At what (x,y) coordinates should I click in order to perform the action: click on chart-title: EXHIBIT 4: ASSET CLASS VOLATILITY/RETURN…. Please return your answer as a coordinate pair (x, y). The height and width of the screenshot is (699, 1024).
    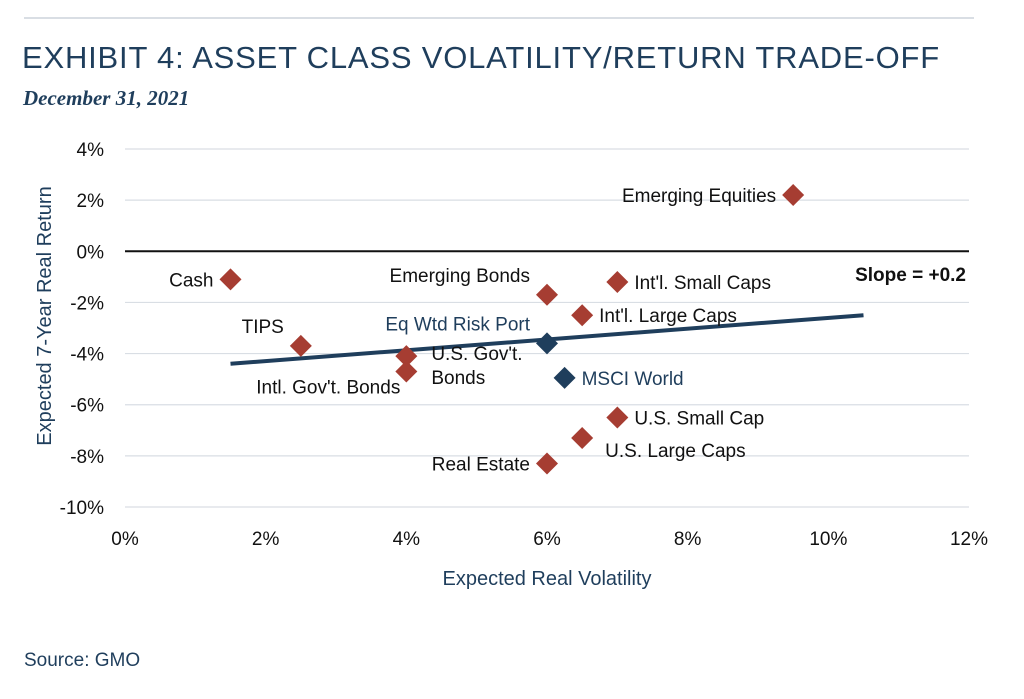
    Looking at the image, I should click on (481, 57).